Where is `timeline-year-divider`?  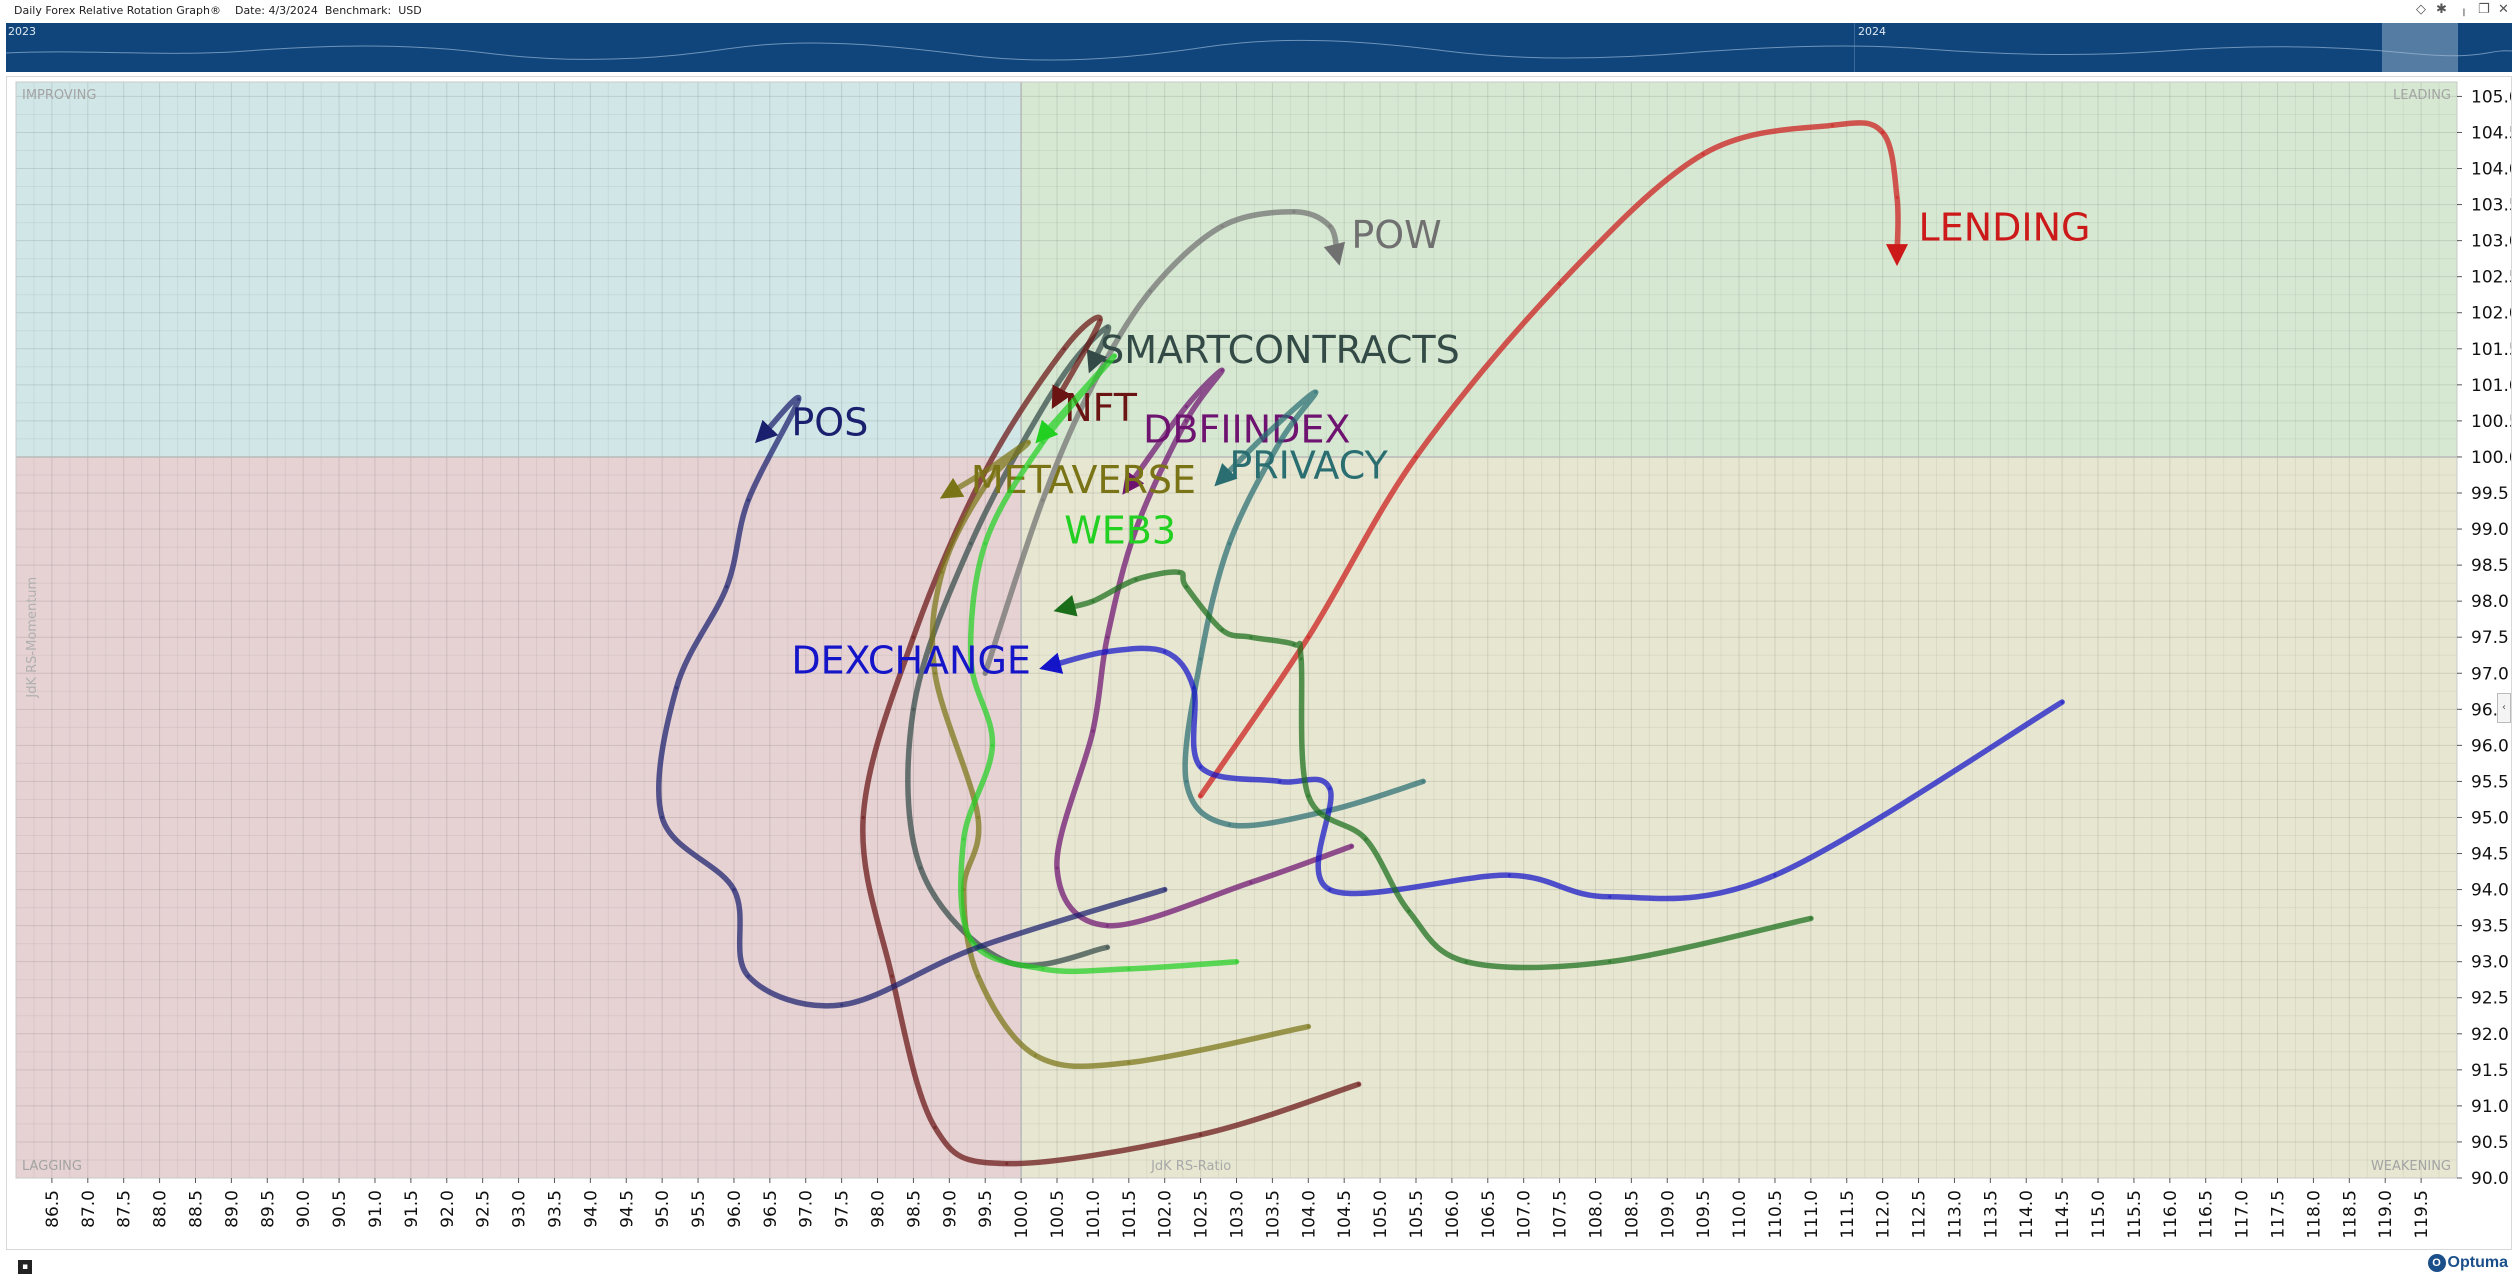 timeline-year-divider is located at coordinates (1854, 47).